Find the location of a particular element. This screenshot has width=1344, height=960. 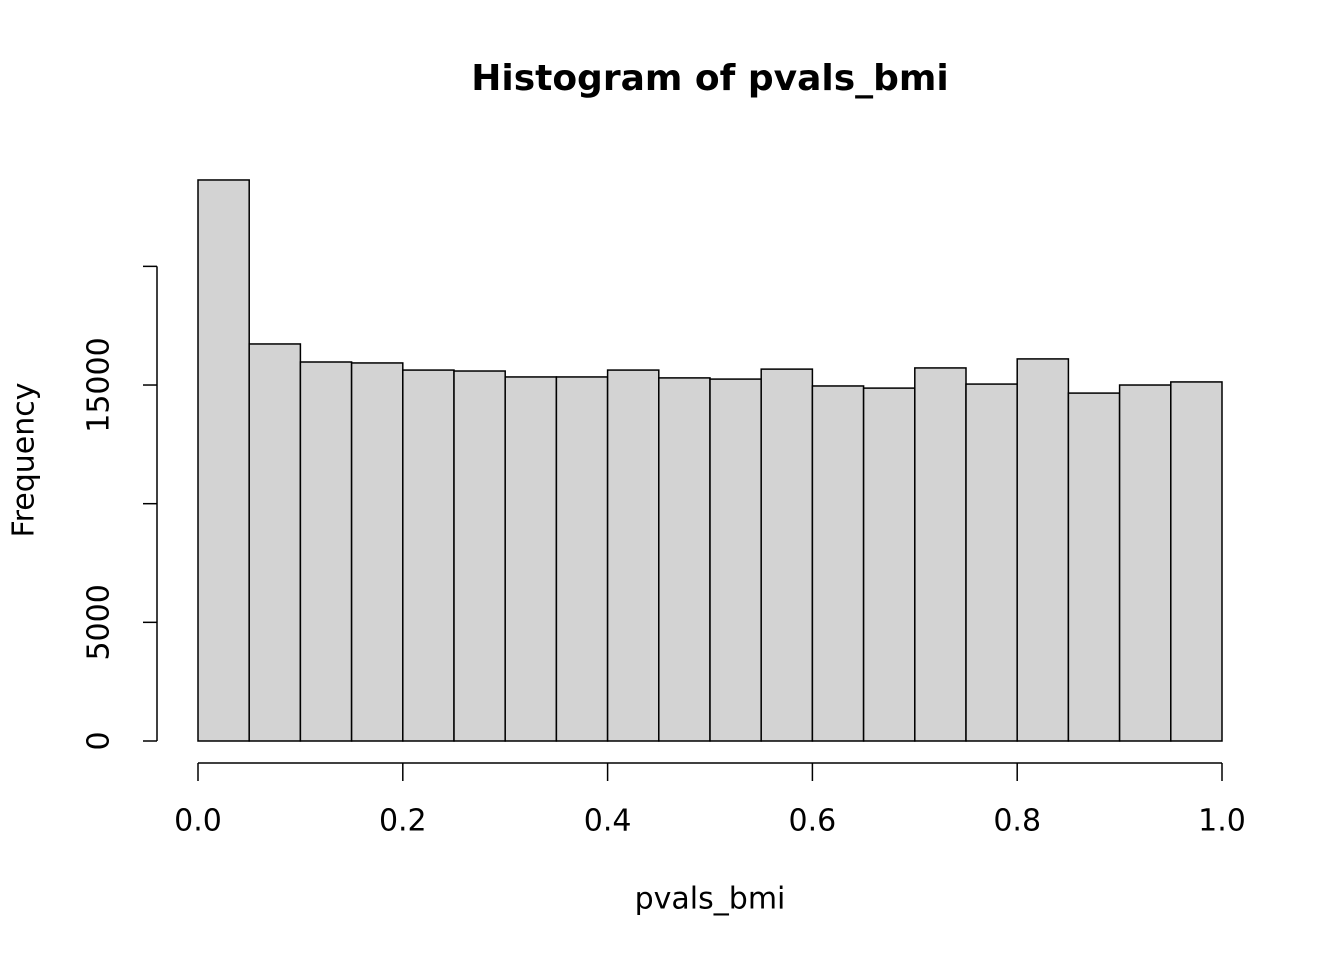

x-tick-label: 0.8 is located at coordinates (1017, 821).